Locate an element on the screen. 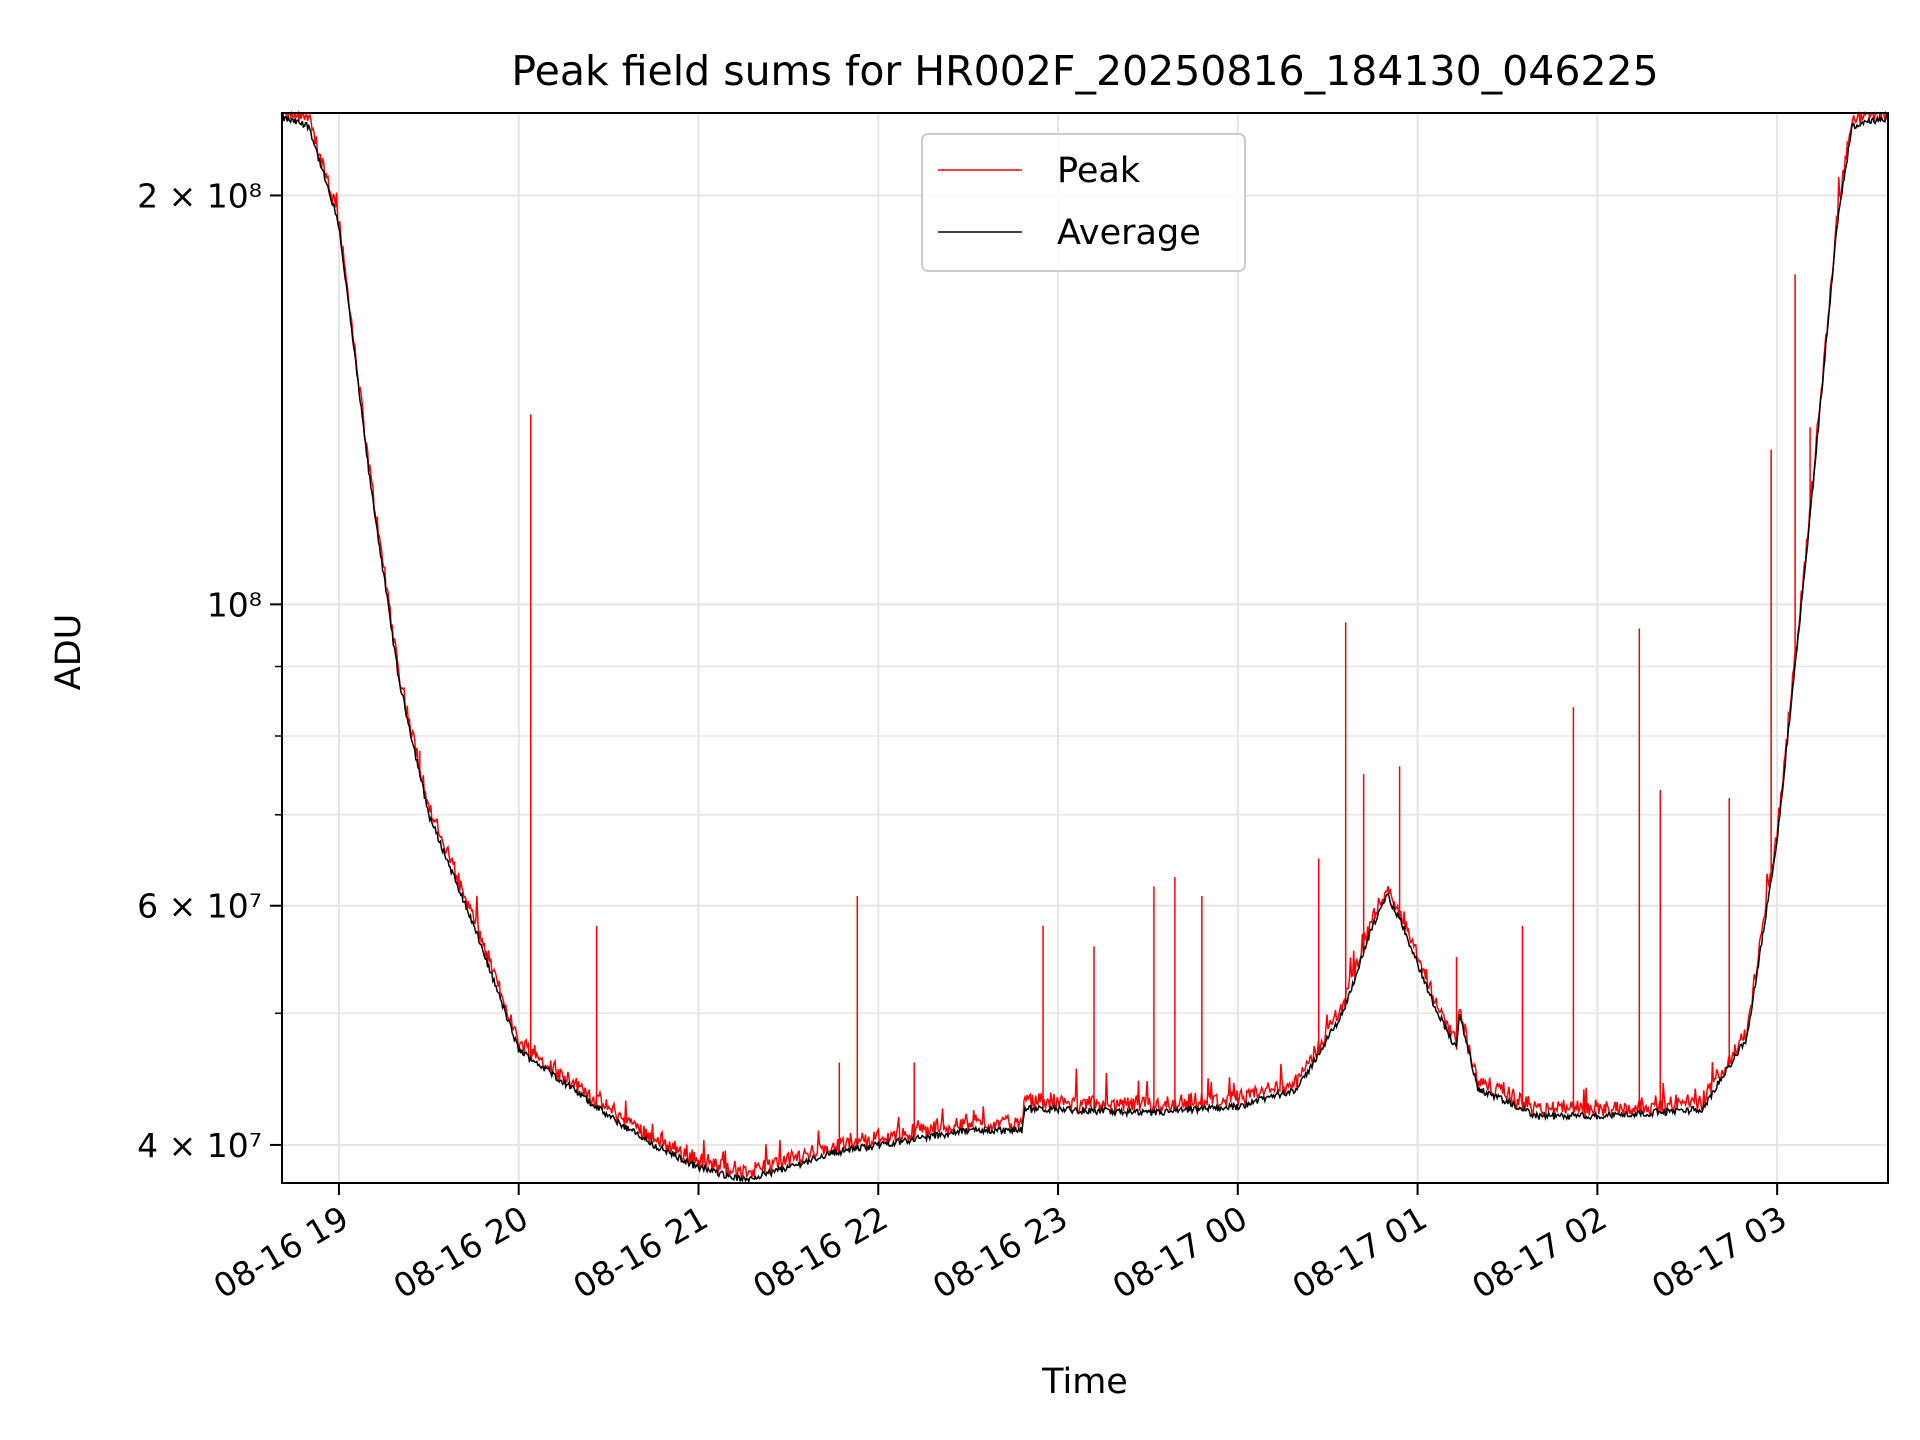  y-tick-label: 6 × 10⁷ is located at coordinates (199, 906).